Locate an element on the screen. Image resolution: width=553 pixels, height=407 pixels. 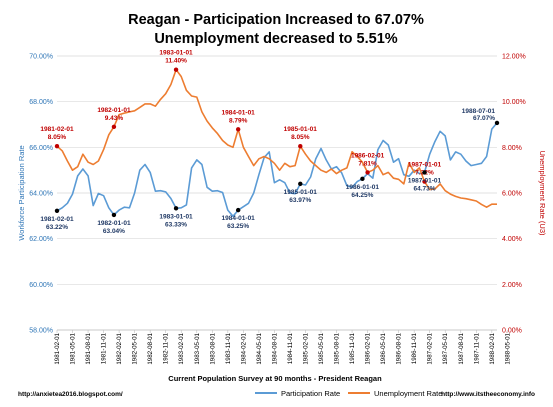
x-tick-label: 1983-02-01 is located at coordinates (181, 348).